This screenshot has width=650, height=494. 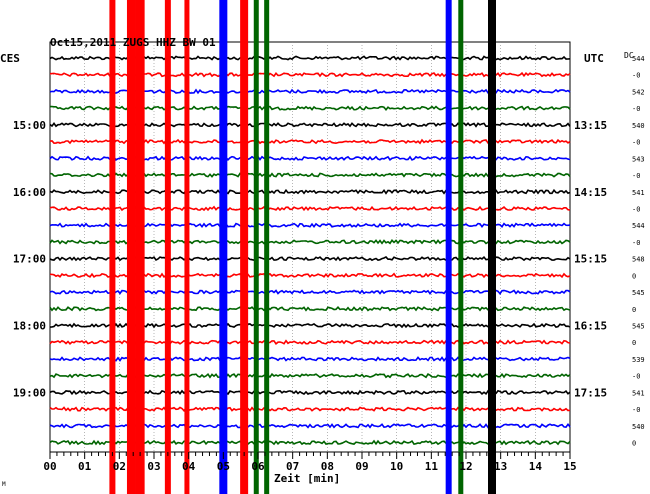 I want to click on left-hour-label: 19:00, so click(x=29, y=392).